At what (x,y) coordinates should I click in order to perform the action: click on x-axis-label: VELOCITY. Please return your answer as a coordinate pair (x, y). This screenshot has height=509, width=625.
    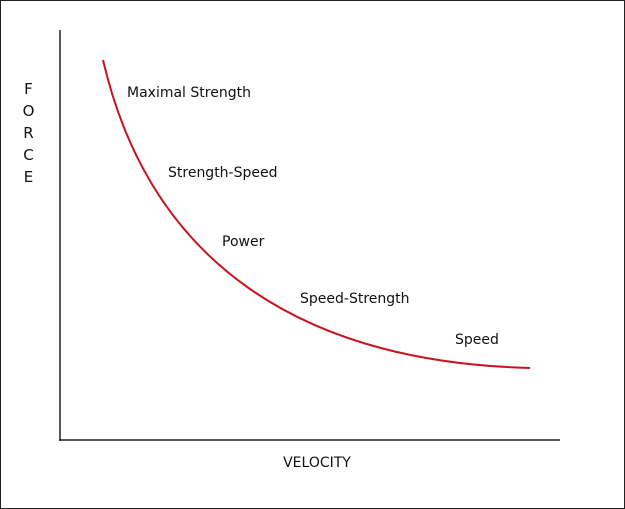
    Looking at the image, I should click on (317, 463).